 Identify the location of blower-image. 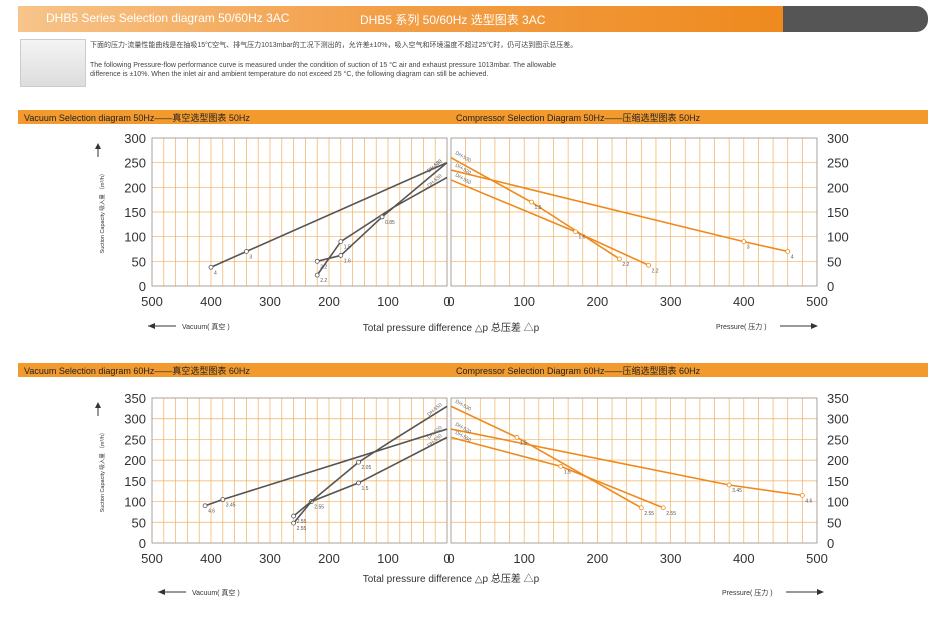
(53, 63).